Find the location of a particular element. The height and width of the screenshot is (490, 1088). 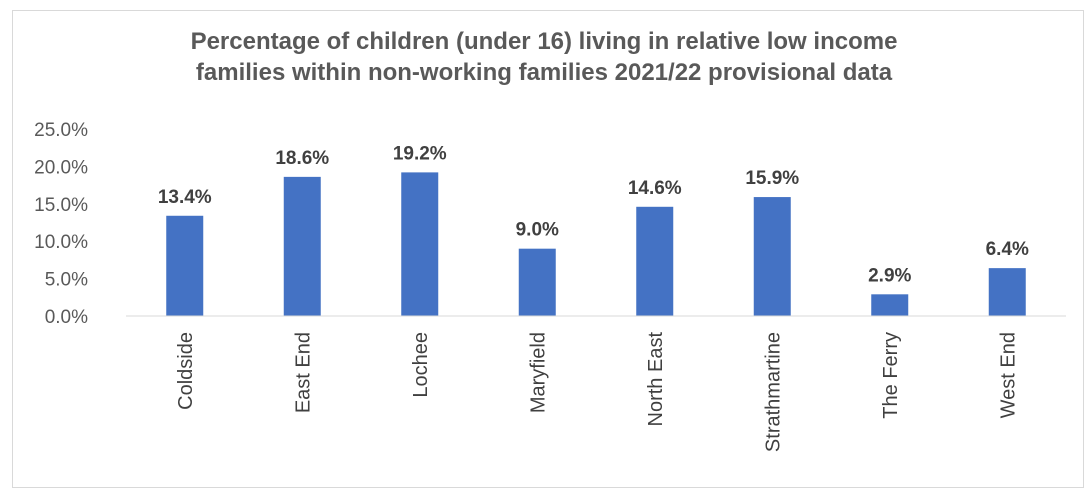

data-label: 14.6% is located at coordinates (655, 188).